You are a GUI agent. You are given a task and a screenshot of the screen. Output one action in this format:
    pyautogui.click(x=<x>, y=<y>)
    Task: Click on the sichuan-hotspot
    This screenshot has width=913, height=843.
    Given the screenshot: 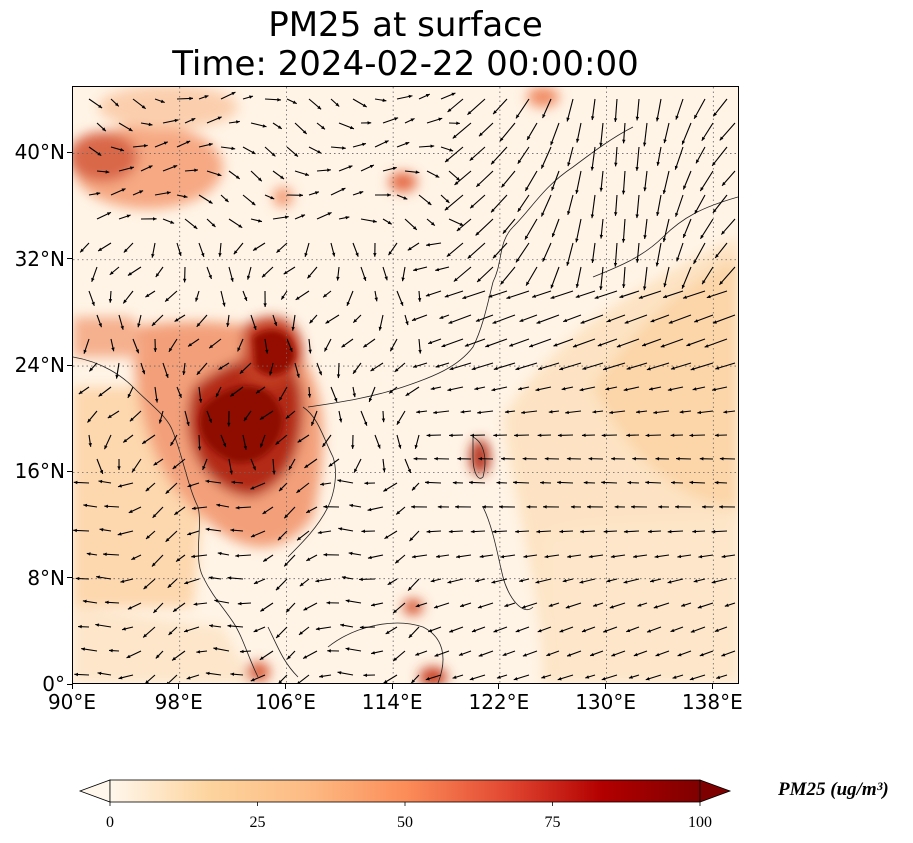 What is the action you would take?
    pyautogui.click(x=283, y=197)
    